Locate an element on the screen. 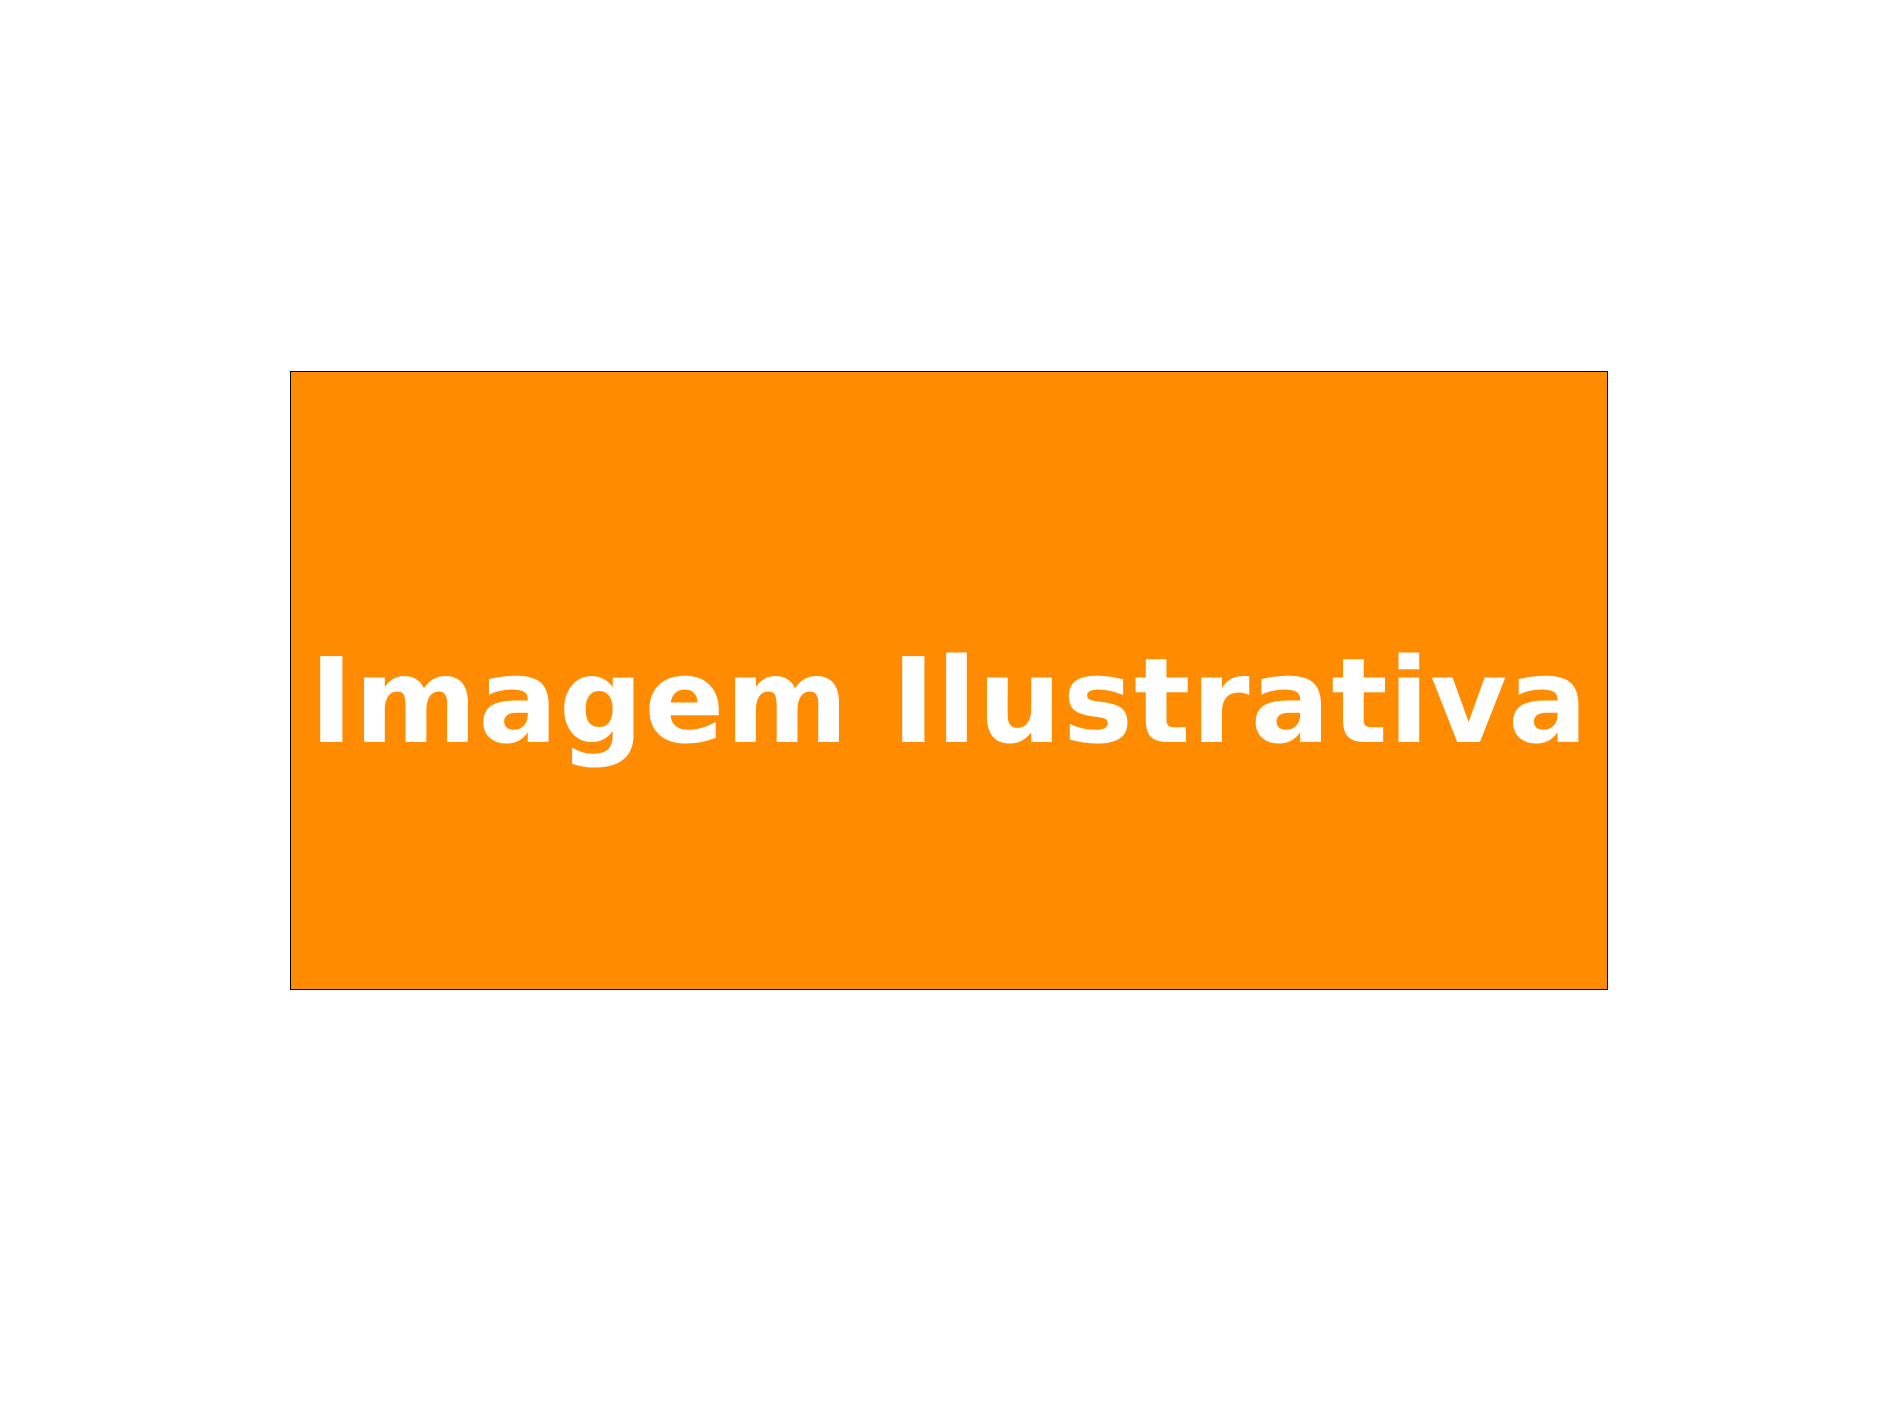  placeholder-label: Imagem Ilustrativa is located at coordinates (948, 701).